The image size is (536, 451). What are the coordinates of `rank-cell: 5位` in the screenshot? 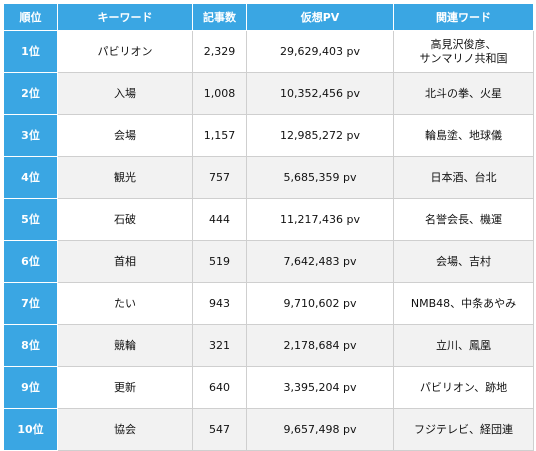 It's located at (30, 219).